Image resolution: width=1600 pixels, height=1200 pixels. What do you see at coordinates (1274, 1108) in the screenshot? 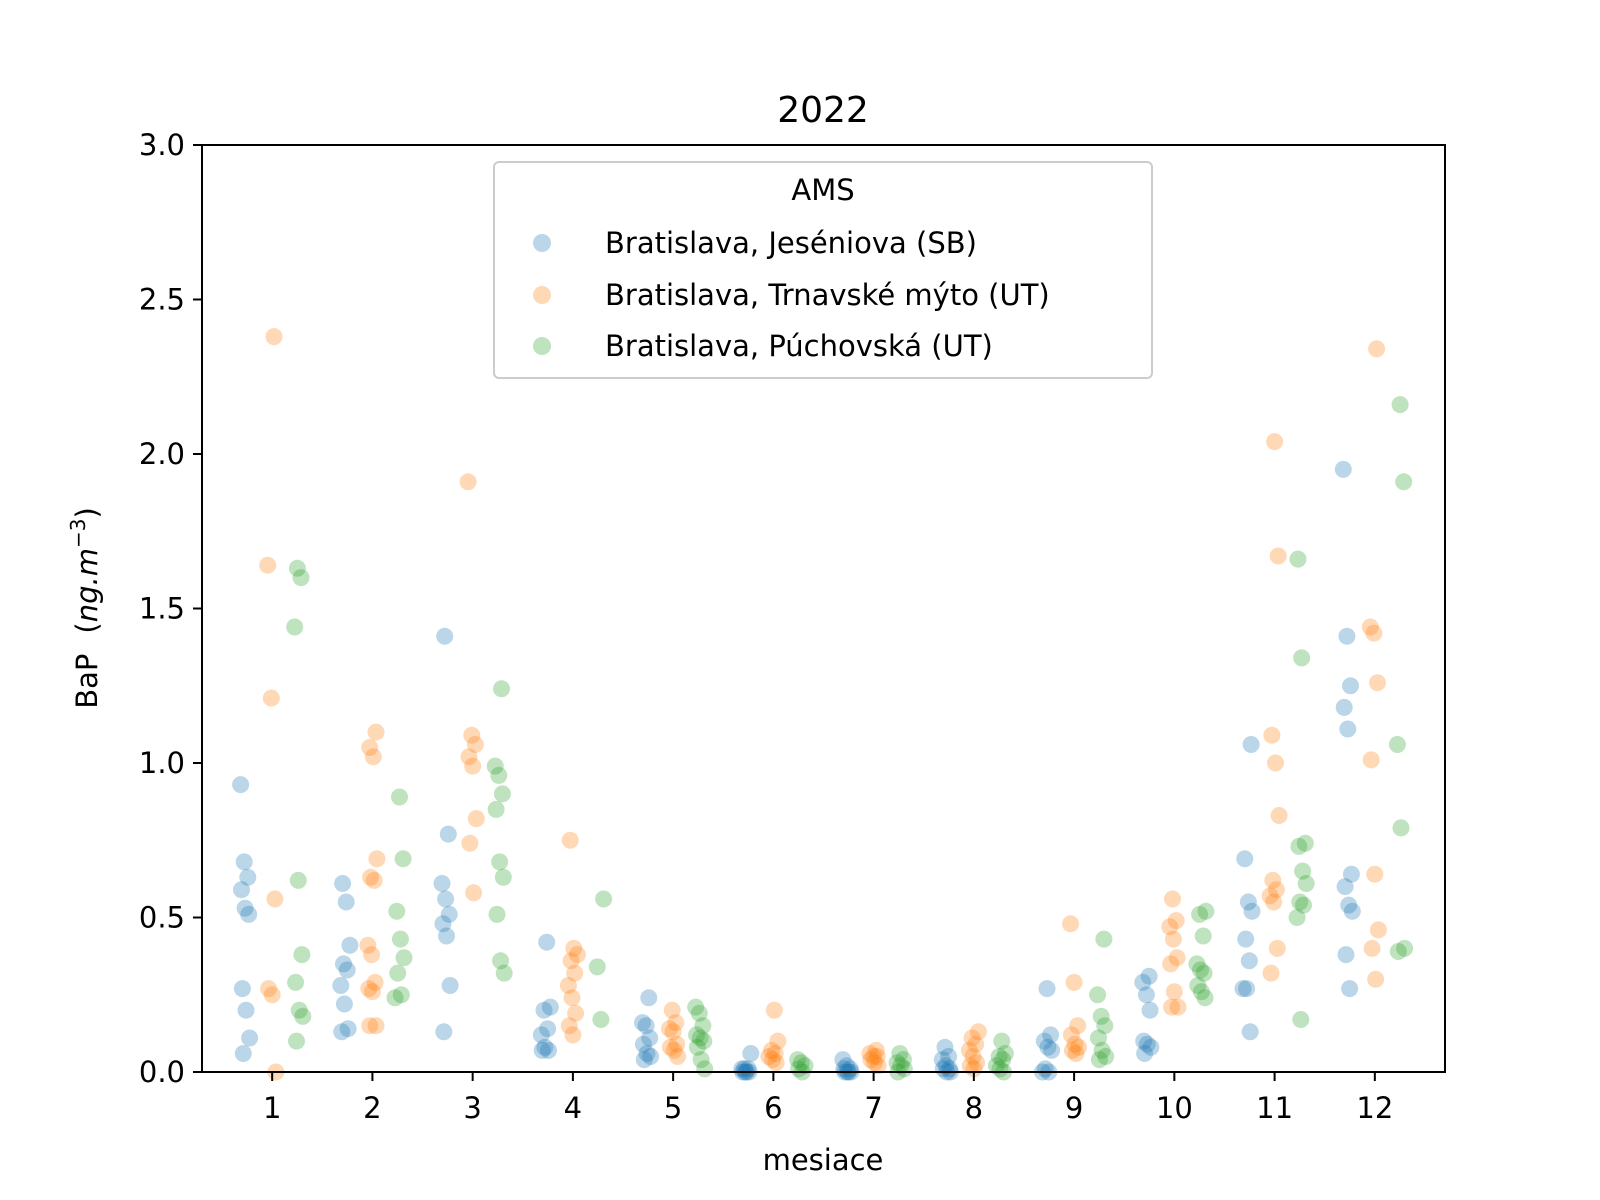
I see `x-tick-label: 11` at bounding box center [1274, 1108].